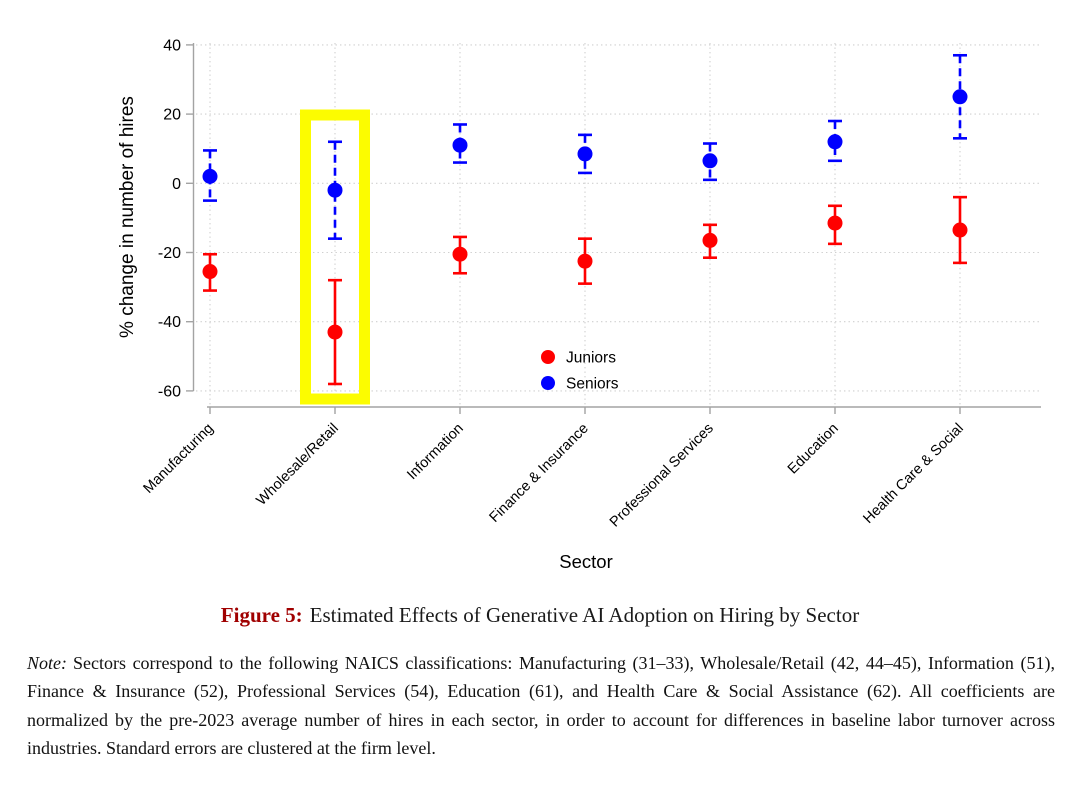 The height and width of the screenshot is (802, 1080). I want to click on y-tick-label: 20, so click(172, 115).